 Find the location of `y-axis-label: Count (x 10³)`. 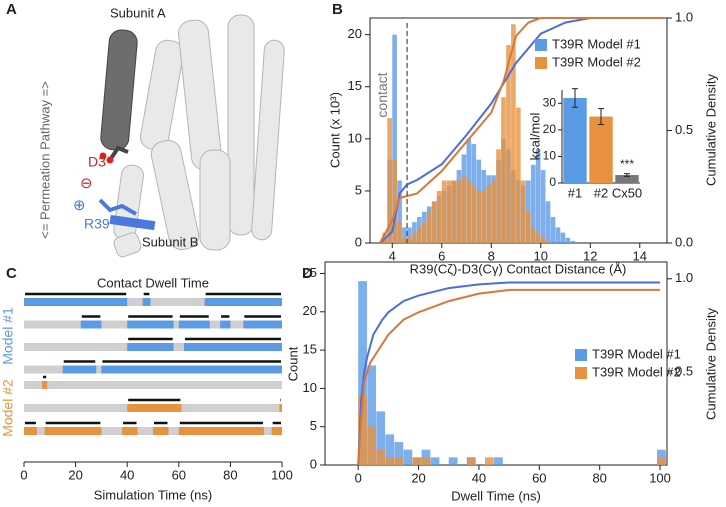

y-axis-label: Count (x 10³) is located at coordinates (334, 130).